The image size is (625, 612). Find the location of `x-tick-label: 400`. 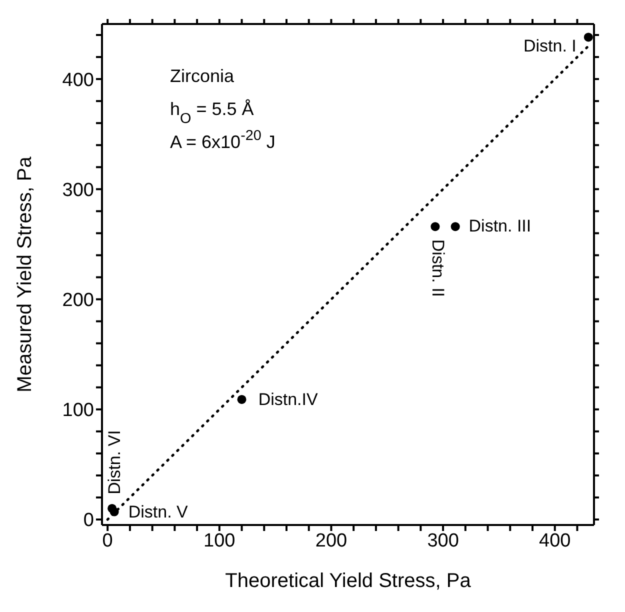

x-tick-label: 400 is located at coordinates (555, 541).